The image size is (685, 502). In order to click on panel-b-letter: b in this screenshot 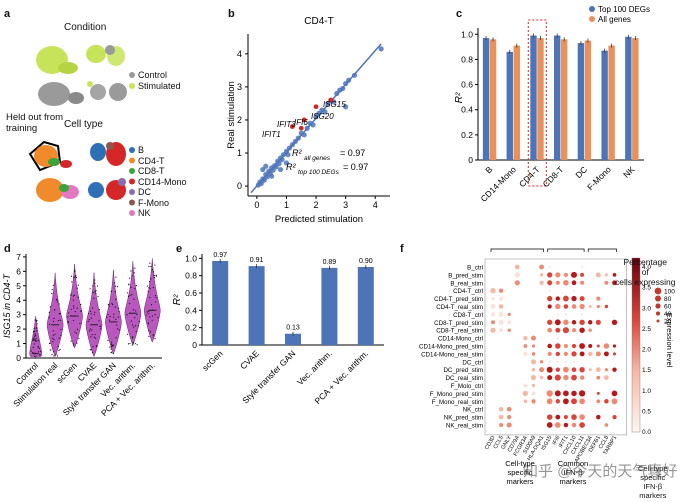, I will do `click(231, 14)`.